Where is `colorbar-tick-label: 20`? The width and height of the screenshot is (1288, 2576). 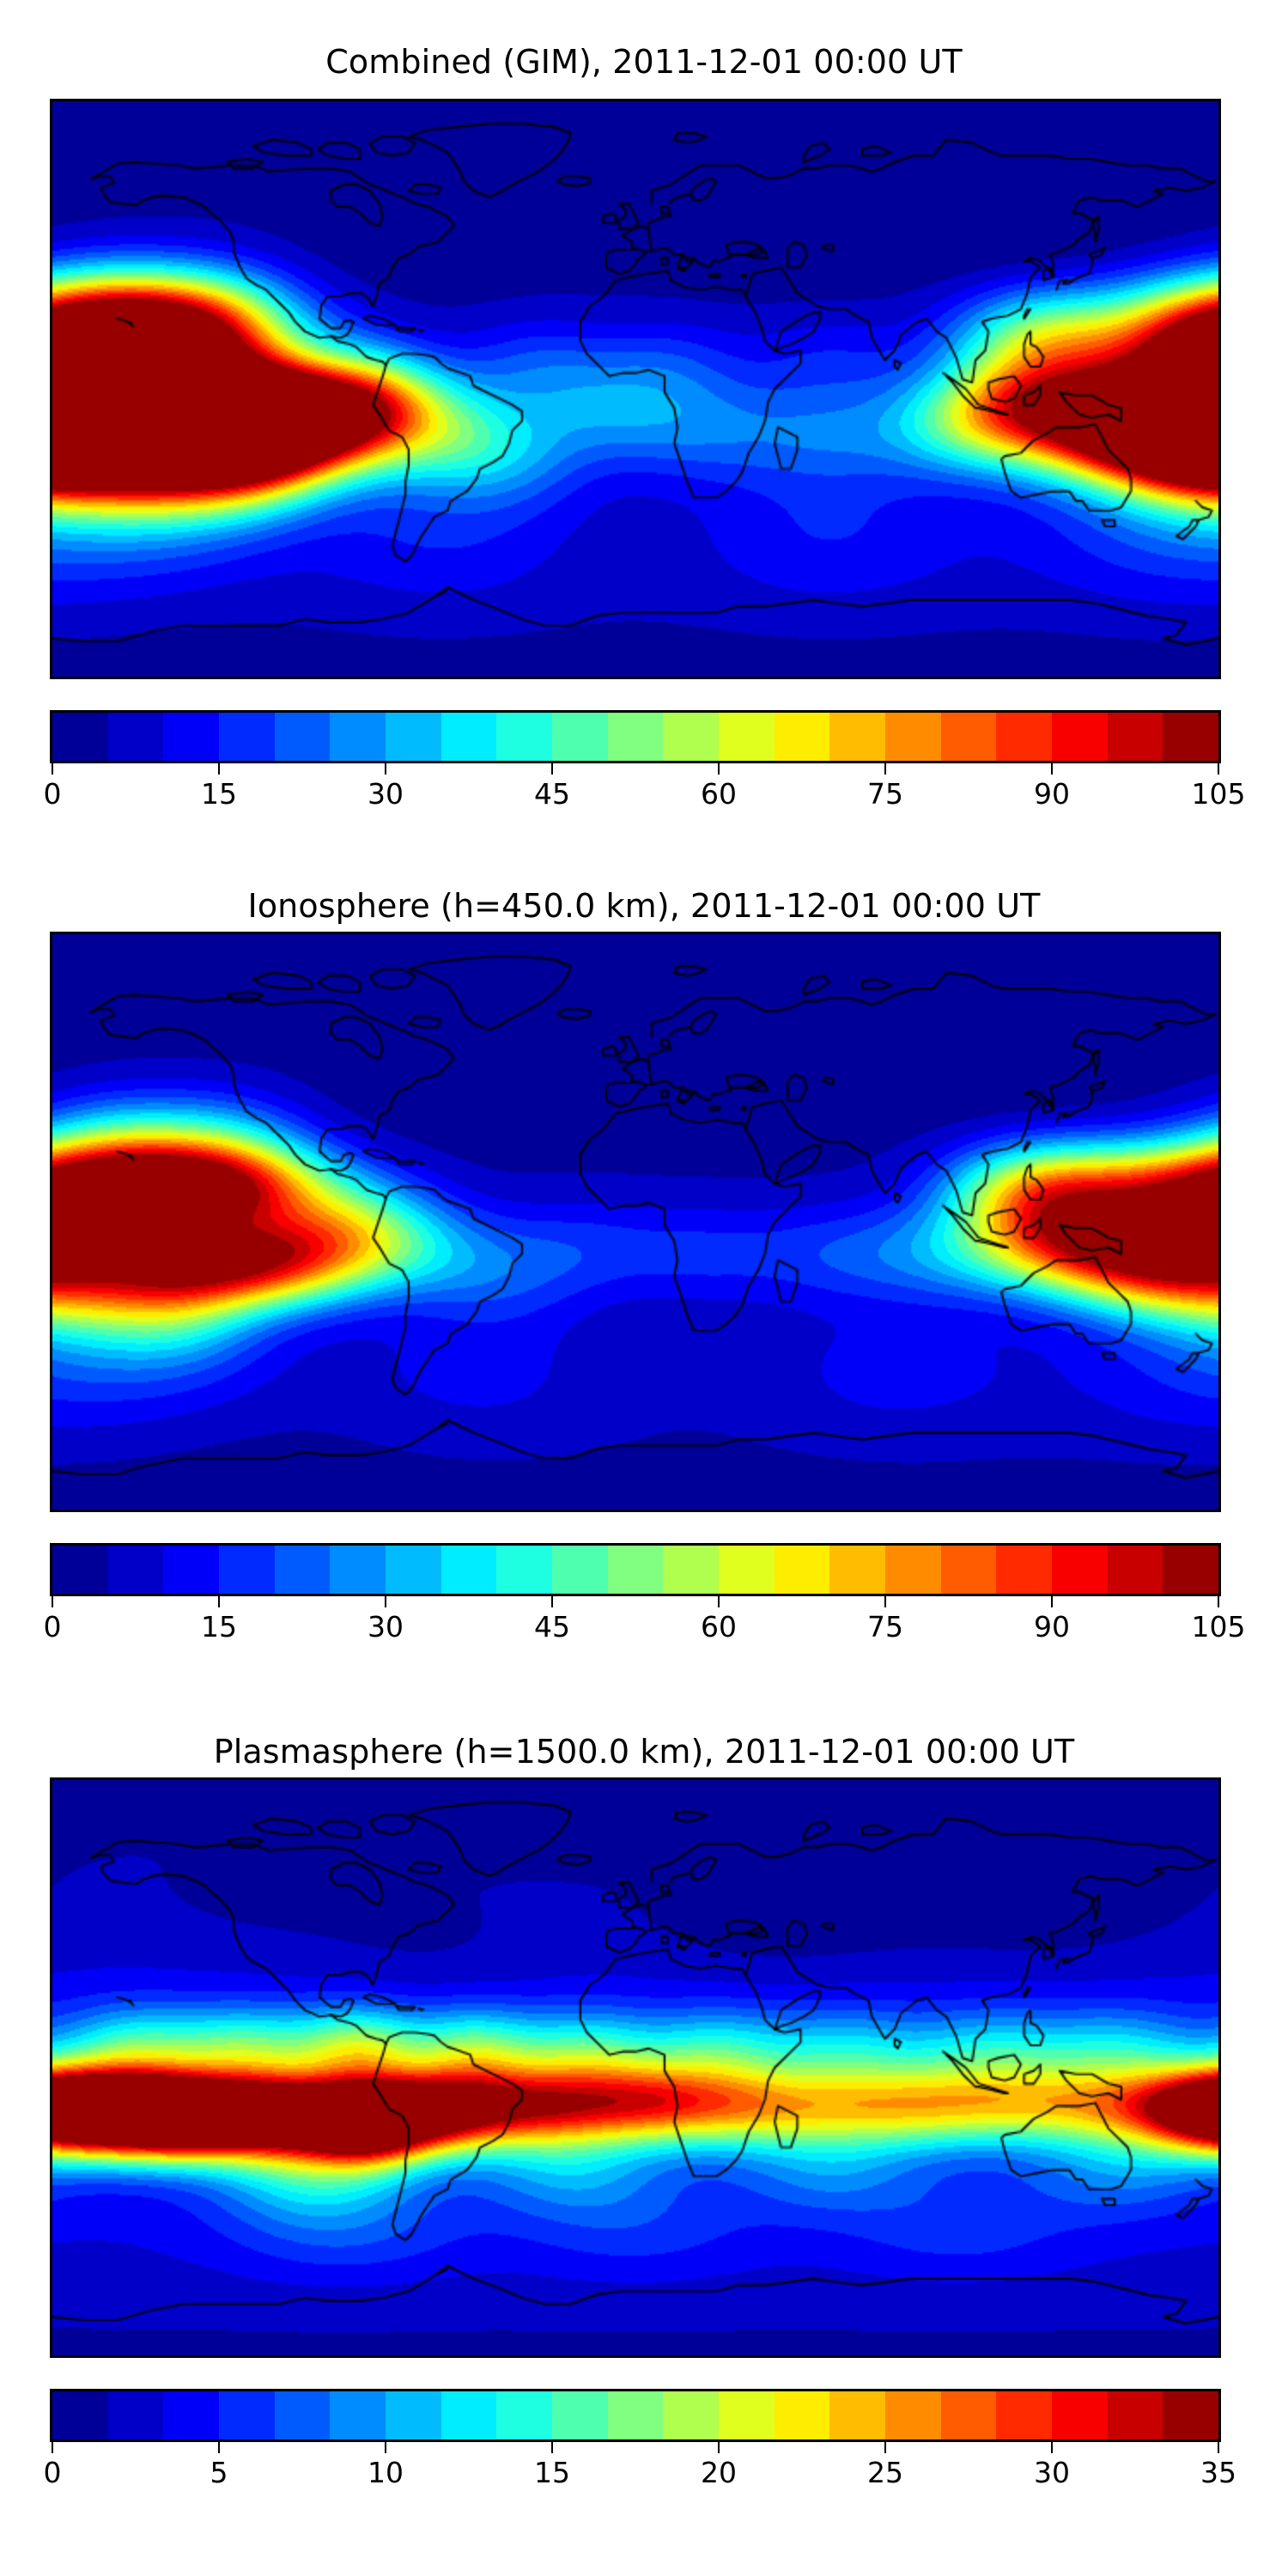 colorbar-tick-label: 20 is located at coordinates (719, 2472).